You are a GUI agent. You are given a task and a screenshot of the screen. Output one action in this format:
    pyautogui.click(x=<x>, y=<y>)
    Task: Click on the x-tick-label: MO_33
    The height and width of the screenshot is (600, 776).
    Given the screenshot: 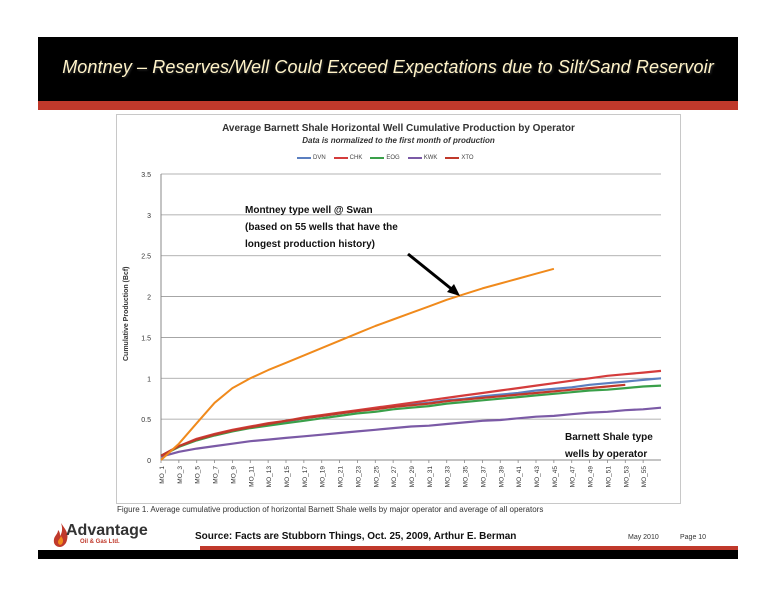 What is the action you would take?
    pyautogui.click(x=448, y=477)
    